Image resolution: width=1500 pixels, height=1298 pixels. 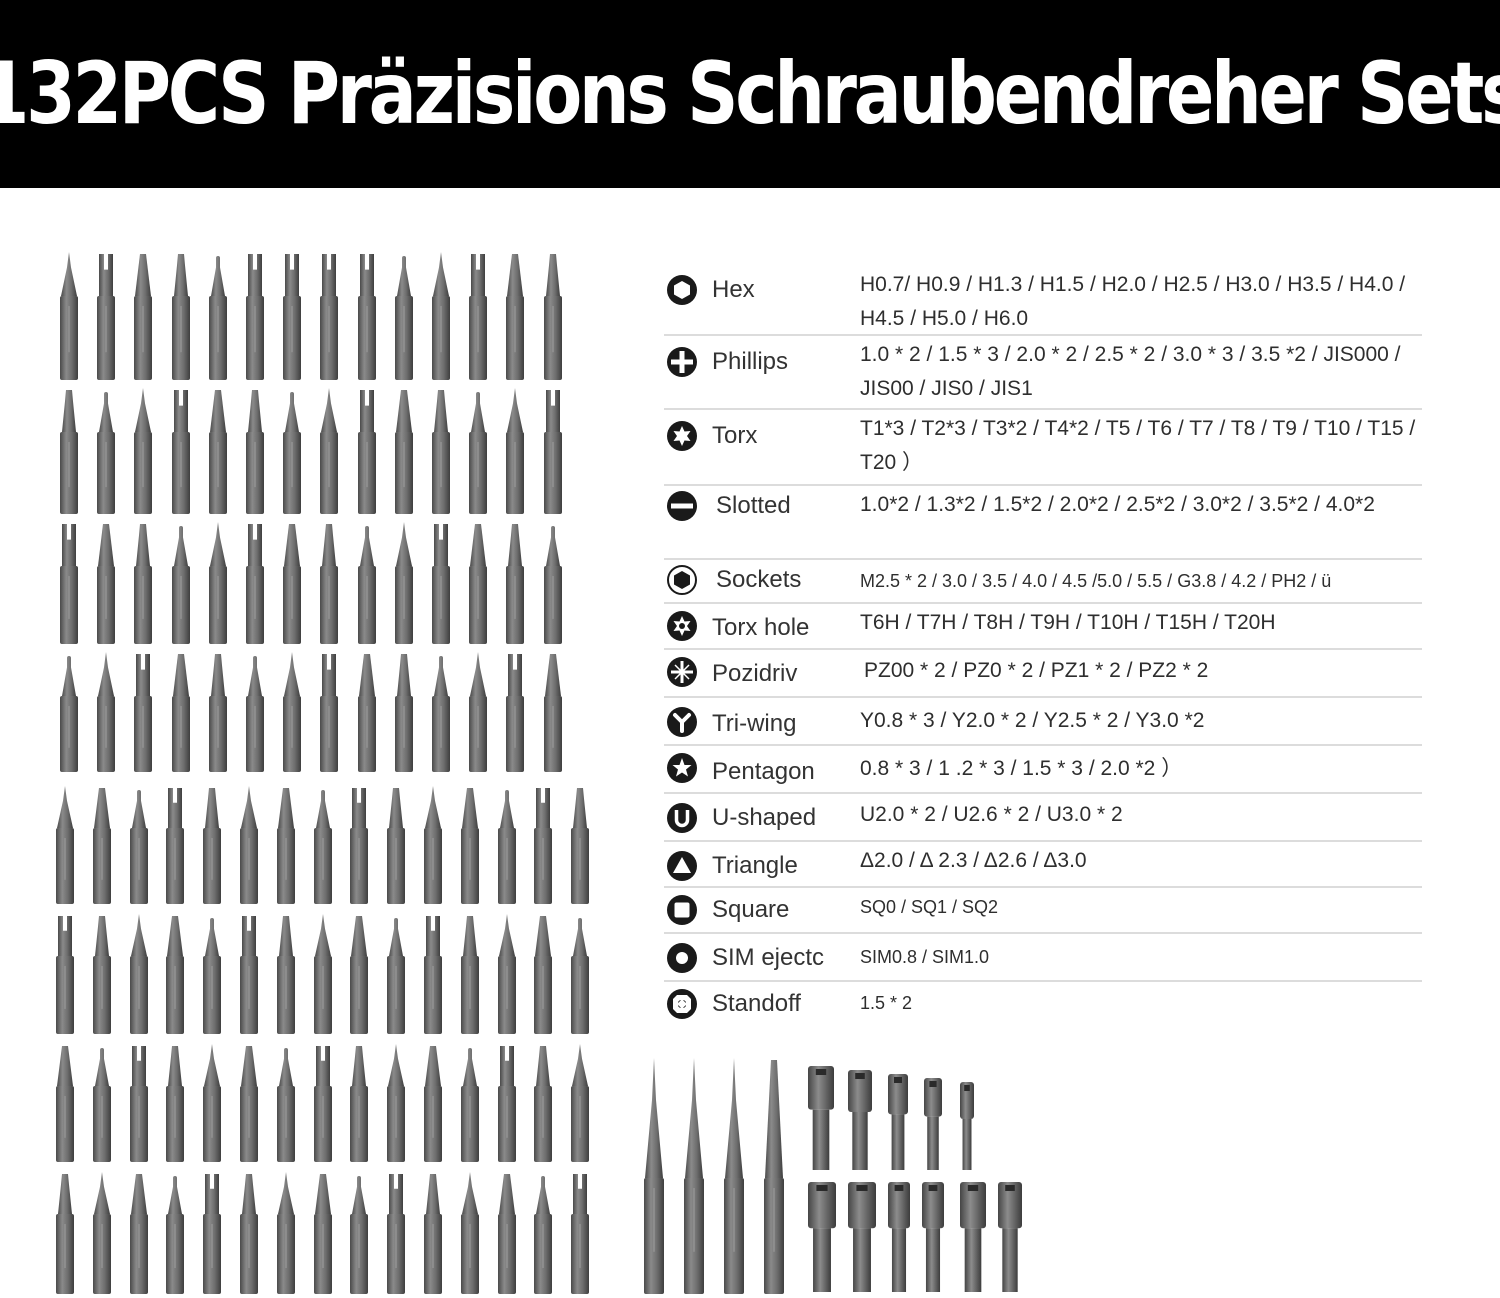 What do you see at coordinates (682, 818) in the screenshot?
I see `u-shaped-icon` at bounding box center [682, 818].